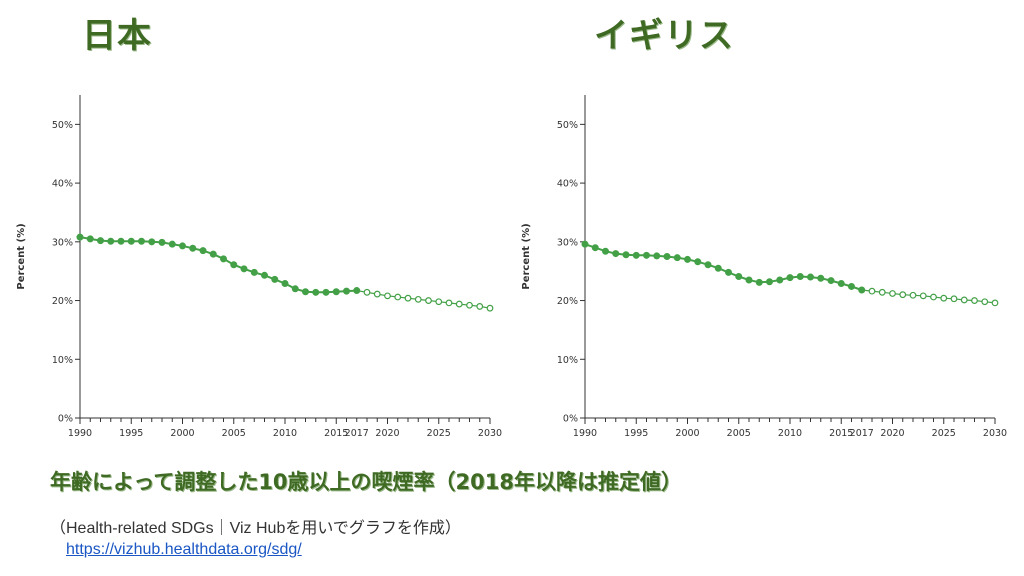 This screenshot has width=1024, height=576. Describe the element at coordinates (80, 433) in the screenshot. I see `japan-x-tick-label: 1990` at that location.